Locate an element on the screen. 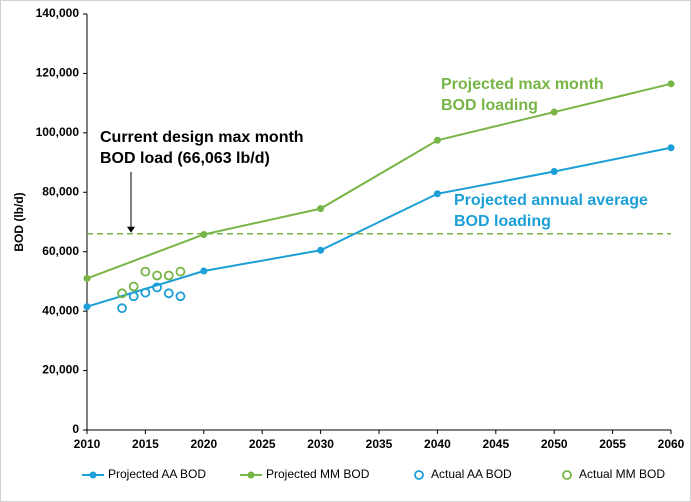  x-tick-label: 2015 is located at coordinates (145, 444).